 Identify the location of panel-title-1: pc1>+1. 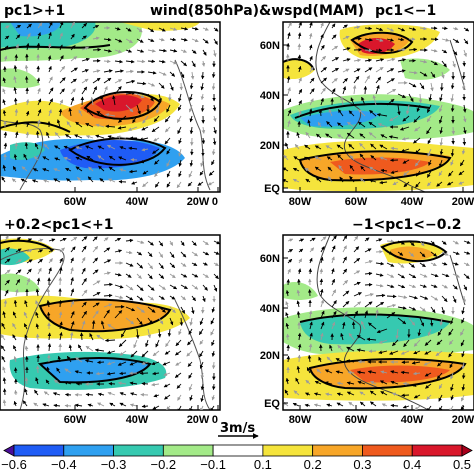
(34, 11).